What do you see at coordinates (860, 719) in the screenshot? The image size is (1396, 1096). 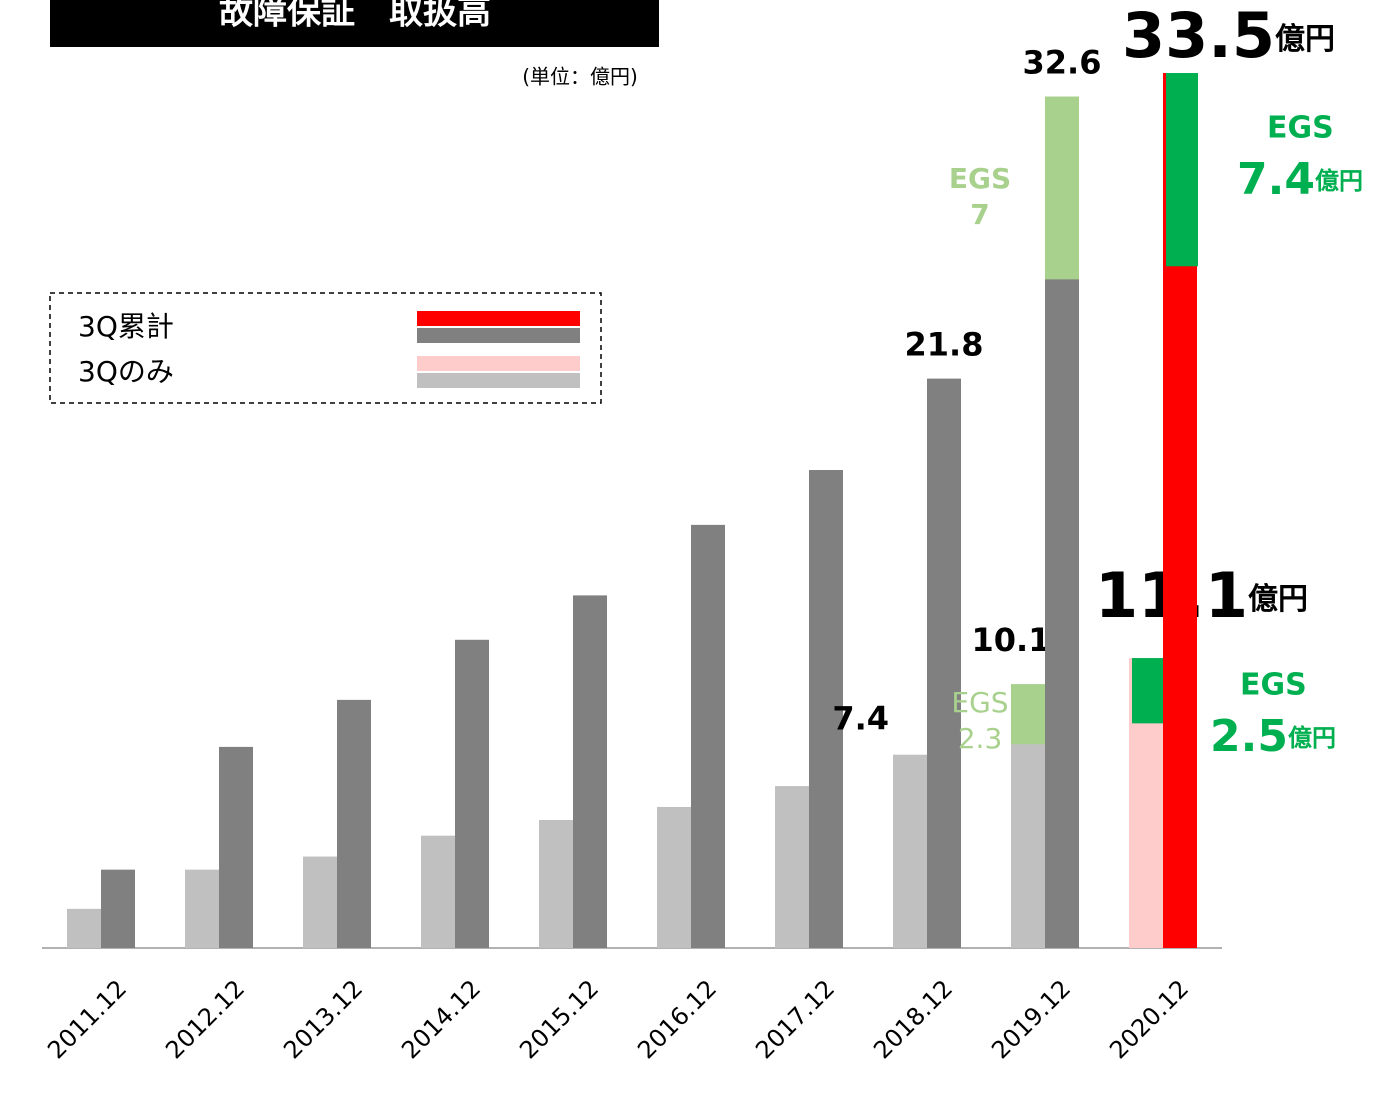 I see `value-label: 7.4` at bounding box center [860, 719].